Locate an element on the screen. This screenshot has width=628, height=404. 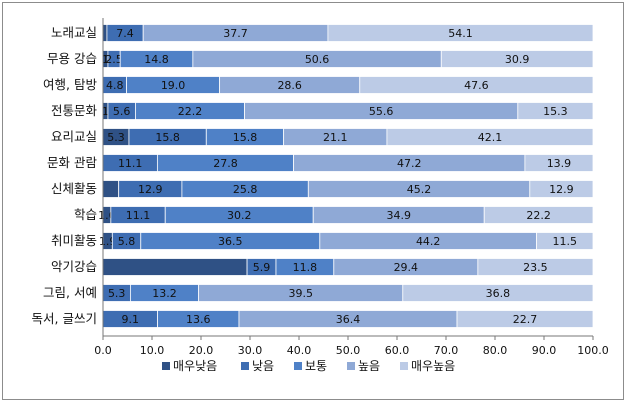
data-label: 23.5 is located at coordinates (535, 267).